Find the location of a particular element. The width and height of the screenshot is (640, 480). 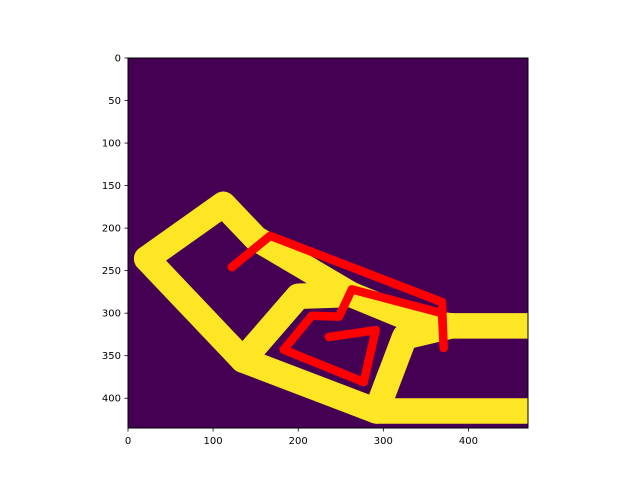

y-tick-label: 100 is located at coordinates (111, 144).